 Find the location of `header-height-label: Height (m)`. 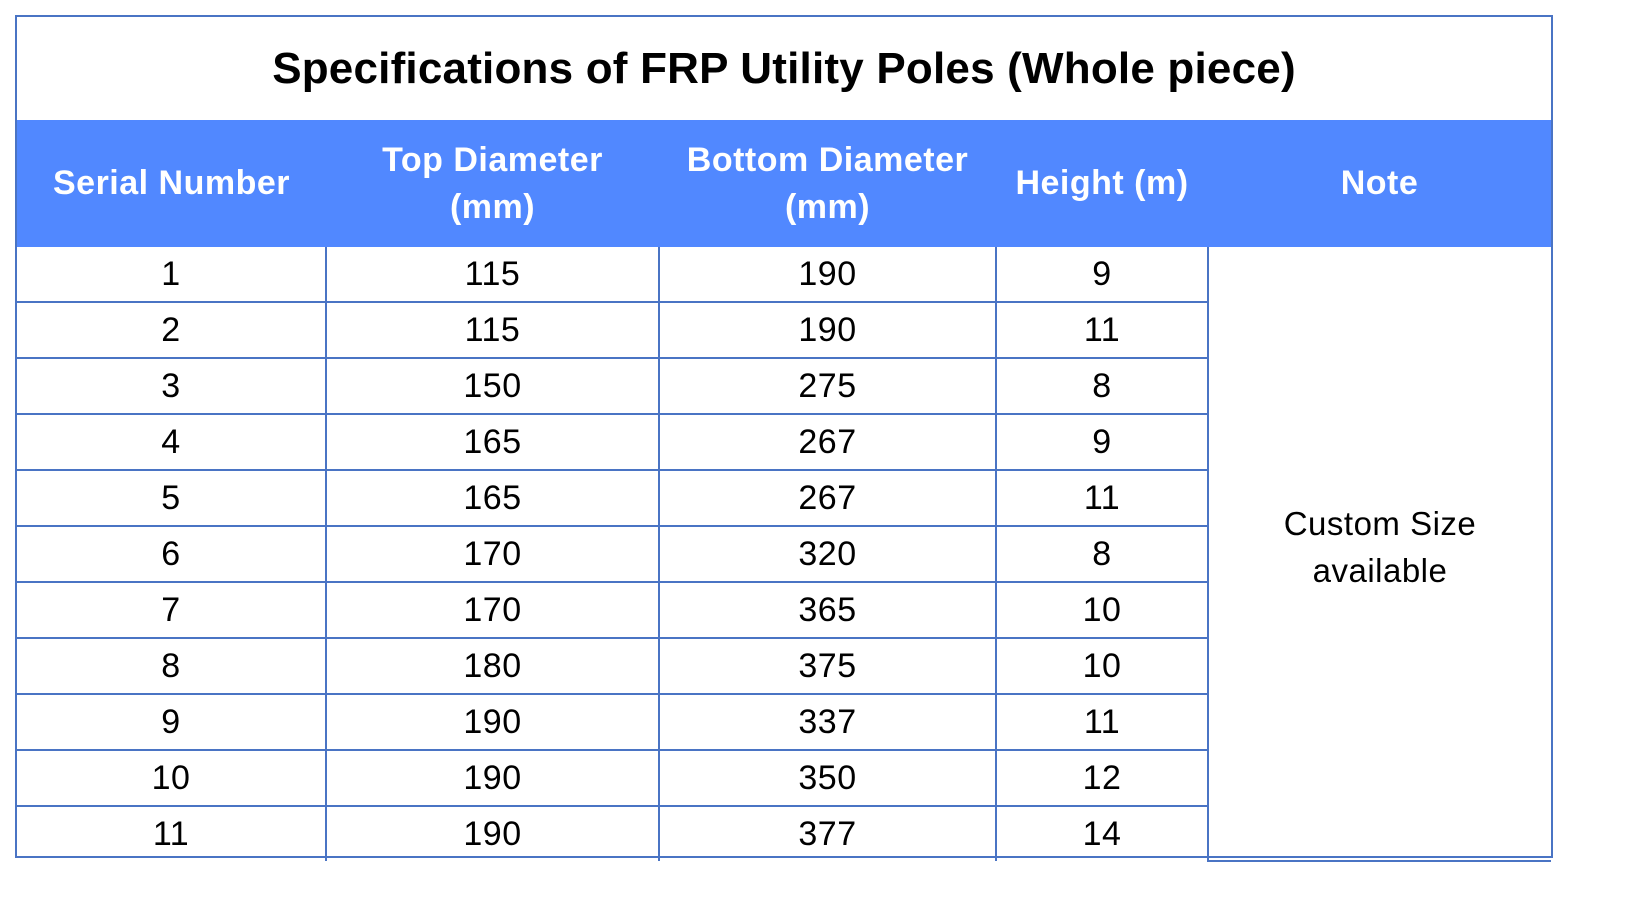

header-height-label: Height (m) is located at coordinates (1102, 183).